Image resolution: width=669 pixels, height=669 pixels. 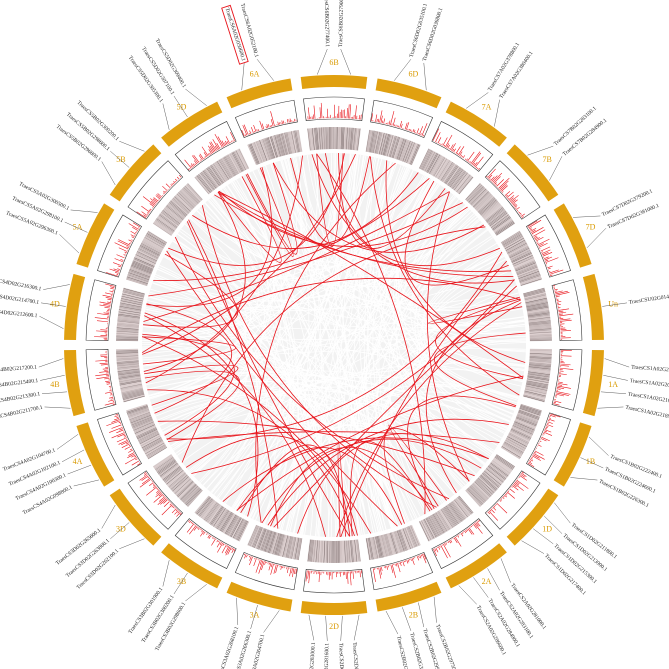 I want to click on gene-label-group: TraesCS2A02G286600.1, so click(x=491, y=631).